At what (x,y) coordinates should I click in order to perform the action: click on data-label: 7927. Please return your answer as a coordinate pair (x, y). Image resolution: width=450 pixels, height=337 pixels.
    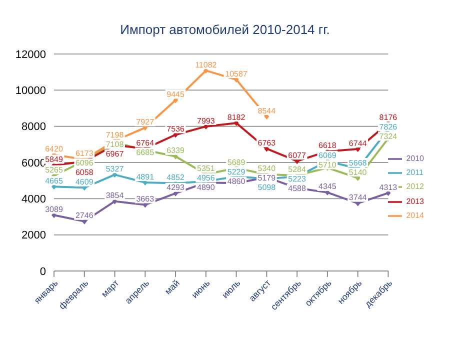
    Looking at the image, I should click on (145, 121).